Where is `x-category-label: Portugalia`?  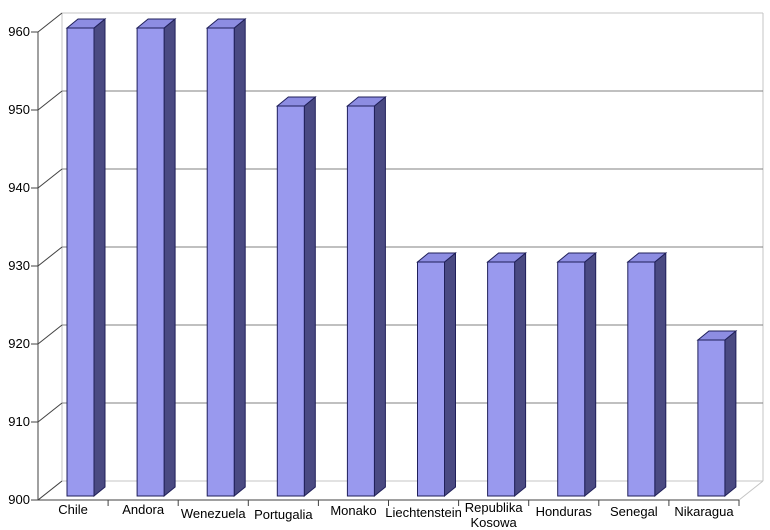
x-category-label: Portugalia is located at coordinates (283, 514).